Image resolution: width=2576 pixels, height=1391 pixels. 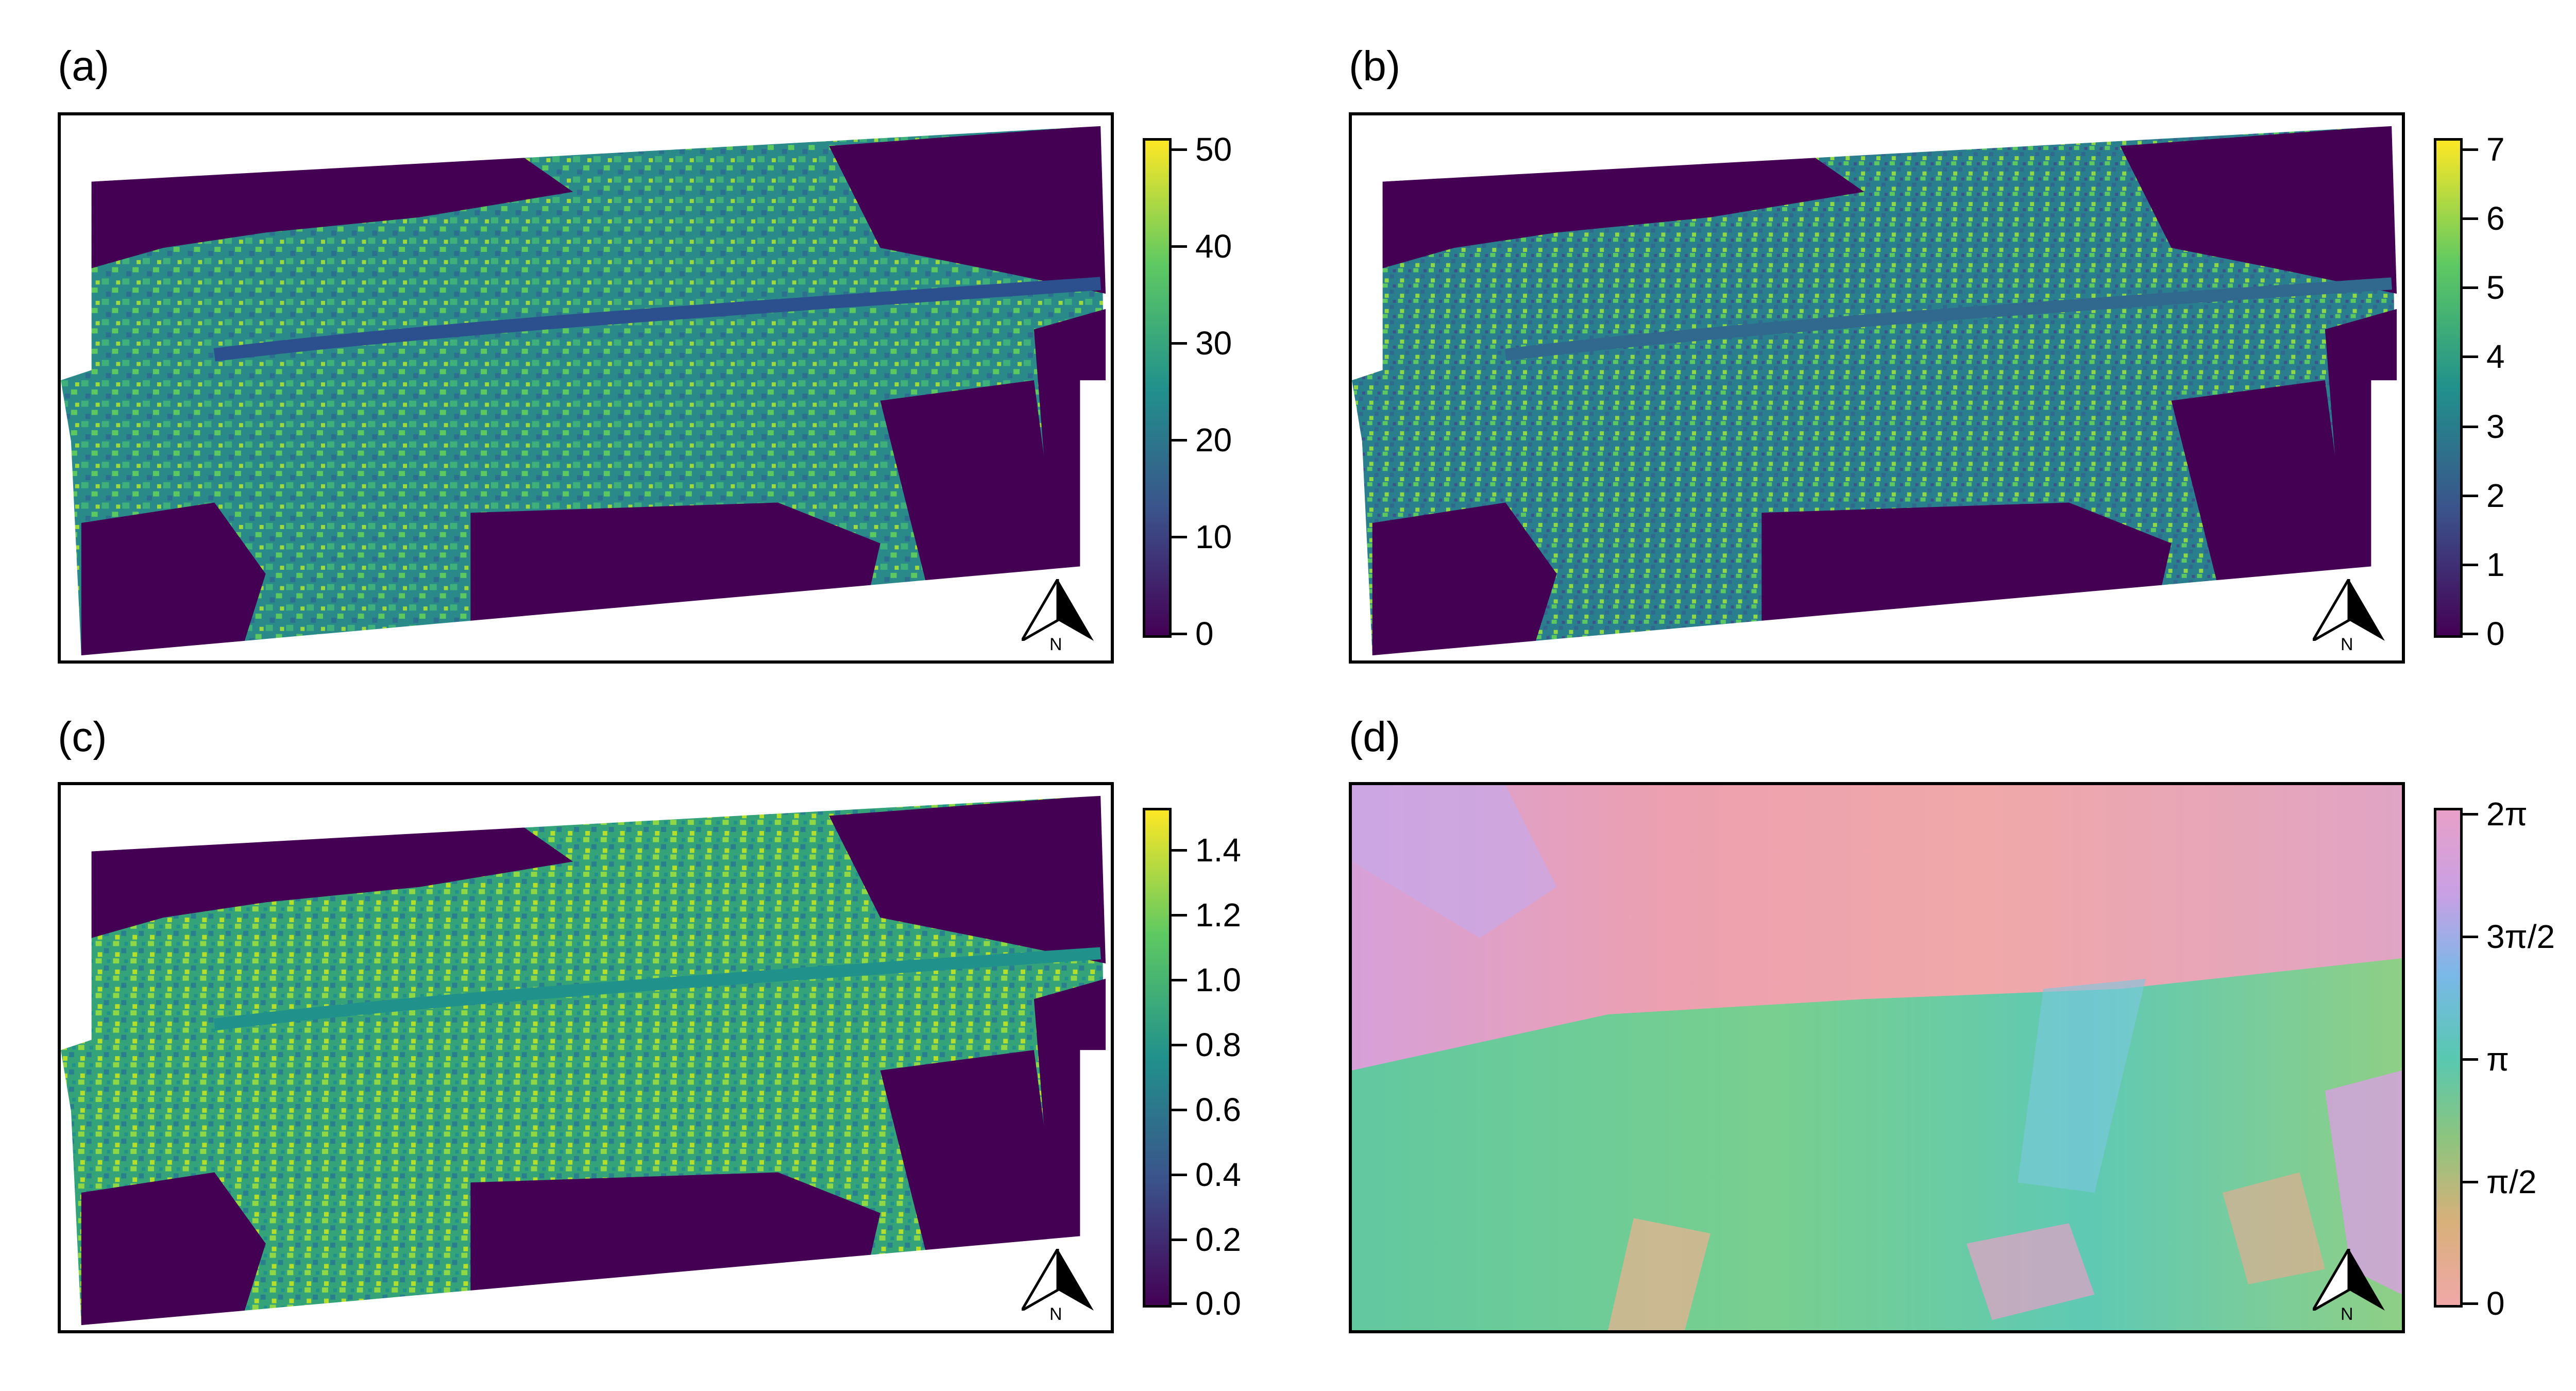 What do you see at coordinates (1214, 149) in the screenshot?
I see `tick-label: 50` at bounding box center [1214, 149].